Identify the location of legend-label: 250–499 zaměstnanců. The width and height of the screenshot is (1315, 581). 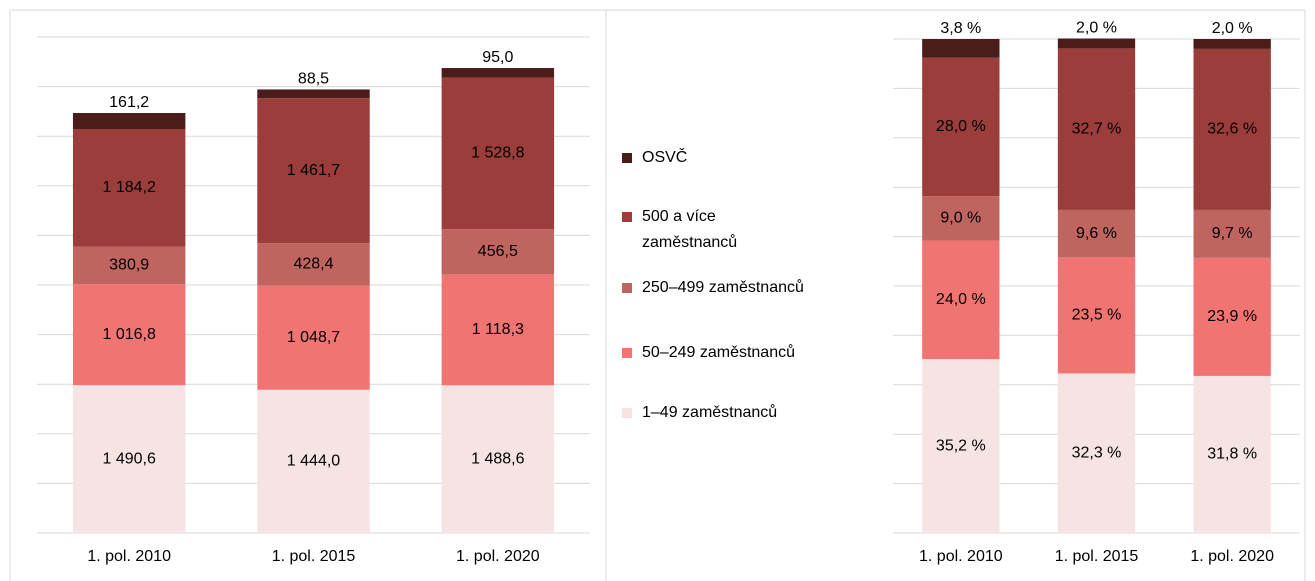
(723, 287).